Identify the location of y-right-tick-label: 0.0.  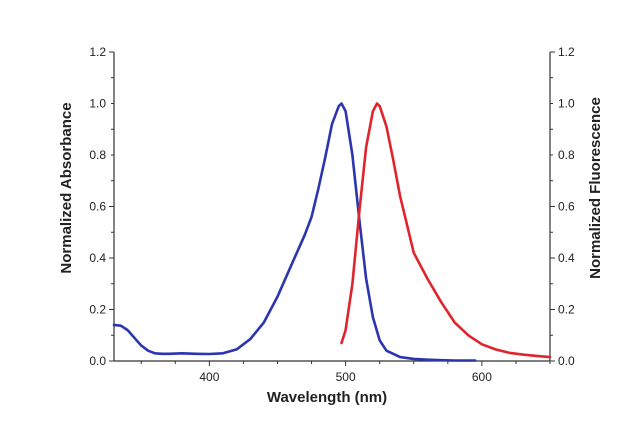
(566, 361).